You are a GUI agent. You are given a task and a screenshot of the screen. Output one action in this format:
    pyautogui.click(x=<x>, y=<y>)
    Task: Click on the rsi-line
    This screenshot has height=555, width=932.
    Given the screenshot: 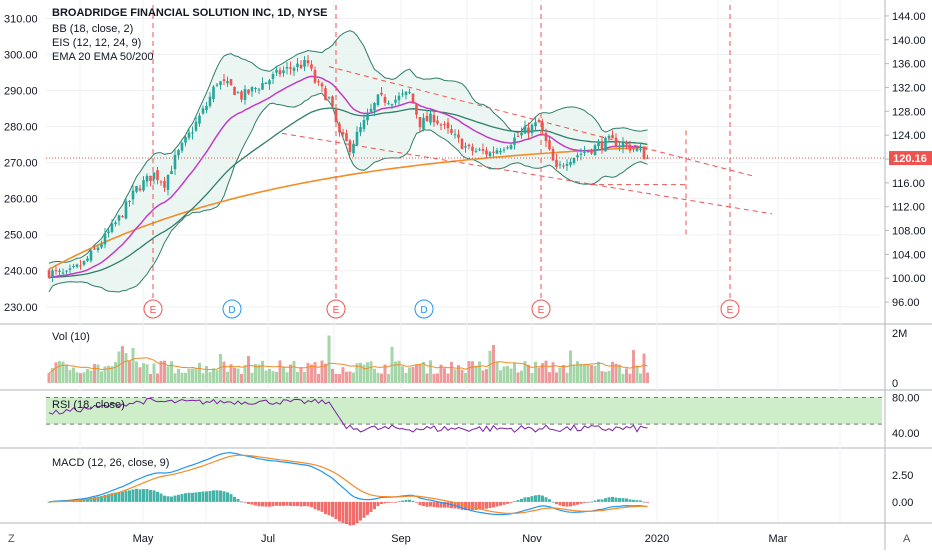 What is the action you would take?
    pyautogui.click(x=348, y=415)
    